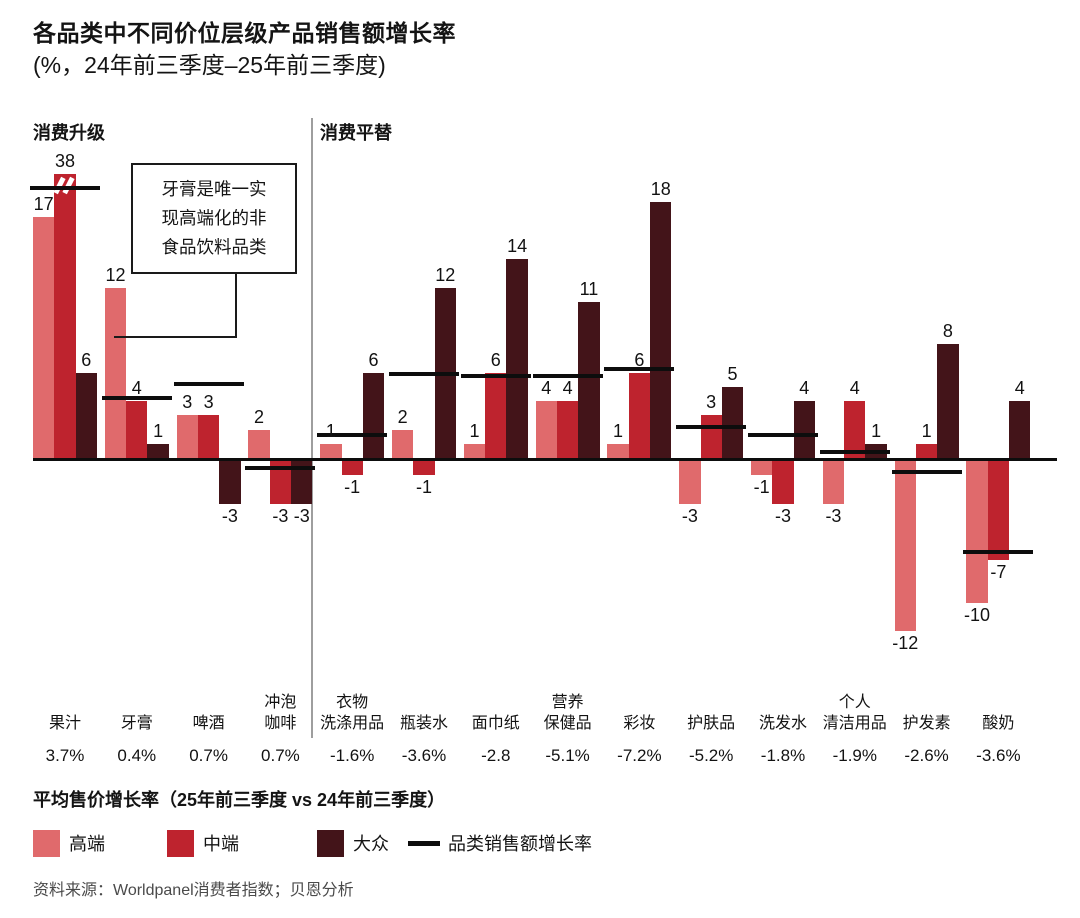  I want to click on section-divider-line, so click(312, 428).